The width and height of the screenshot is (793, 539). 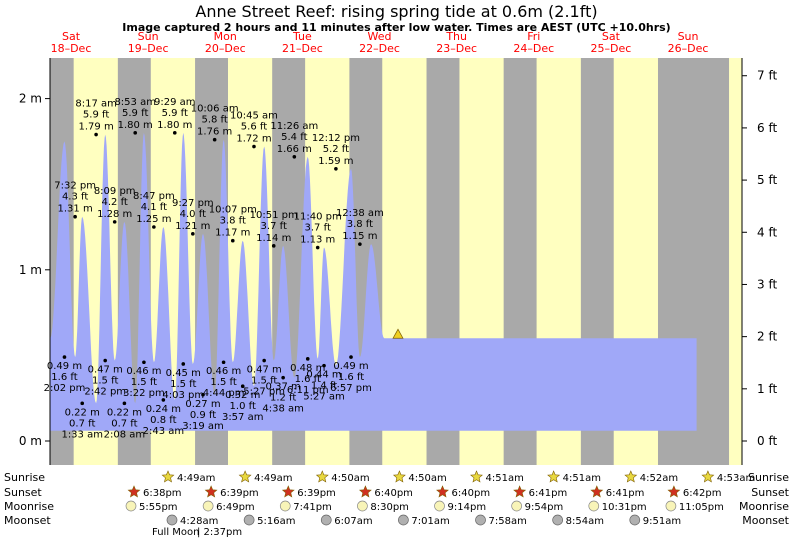 I want to click on sunrise-time: 4:50am, so click(x=427, y=478).